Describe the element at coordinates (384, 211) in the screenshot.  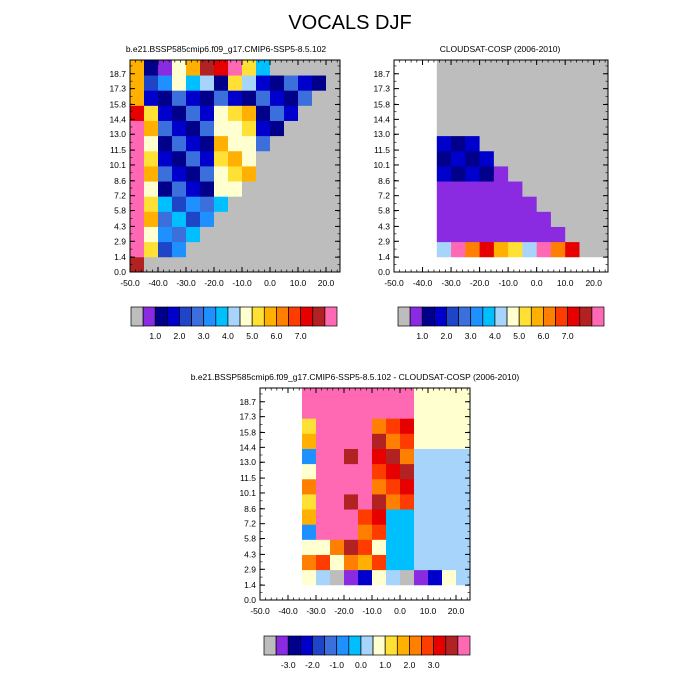
I see `y-tick-label: 5.8` at that location.